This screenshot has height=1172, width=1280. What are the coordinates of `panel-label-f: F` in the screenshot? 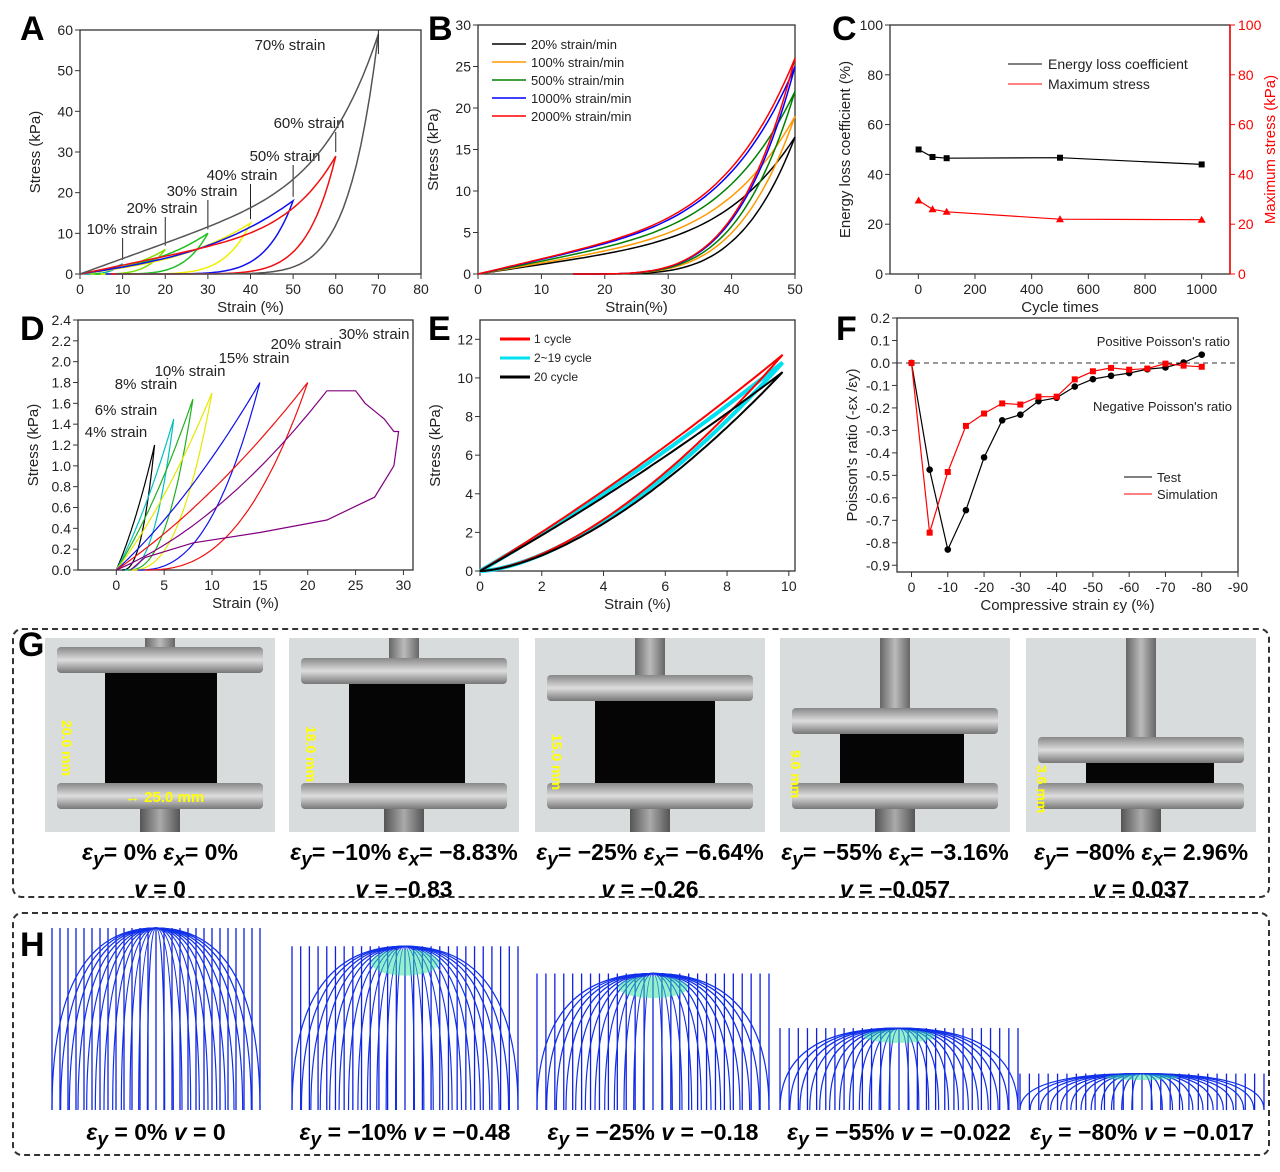 It's located at (846, 329).